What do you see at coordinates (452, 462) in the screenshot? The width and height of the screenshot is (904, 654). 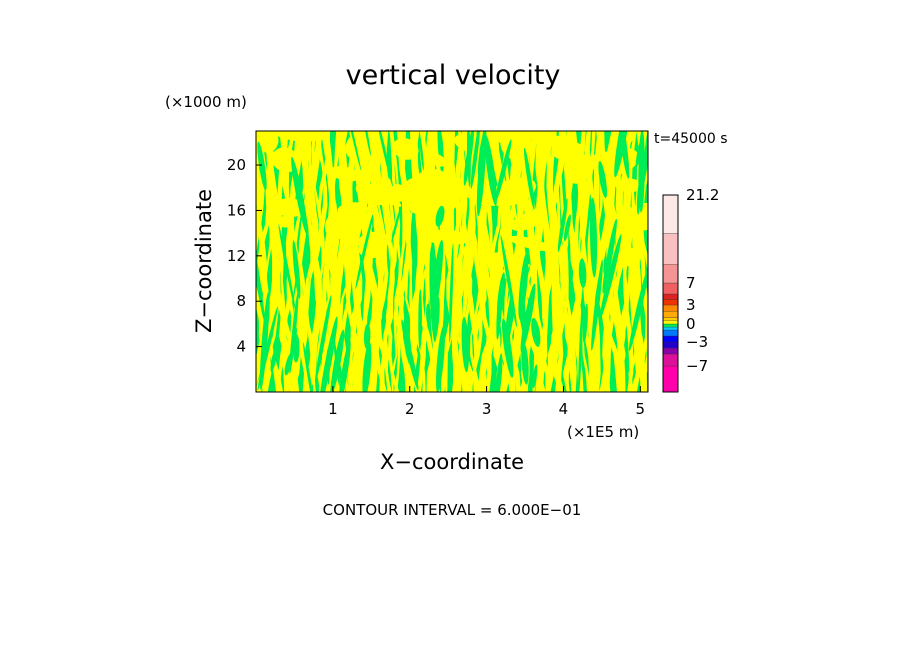 I see `x-axis-label: X−coordinate` at bounding box center [452, 462].